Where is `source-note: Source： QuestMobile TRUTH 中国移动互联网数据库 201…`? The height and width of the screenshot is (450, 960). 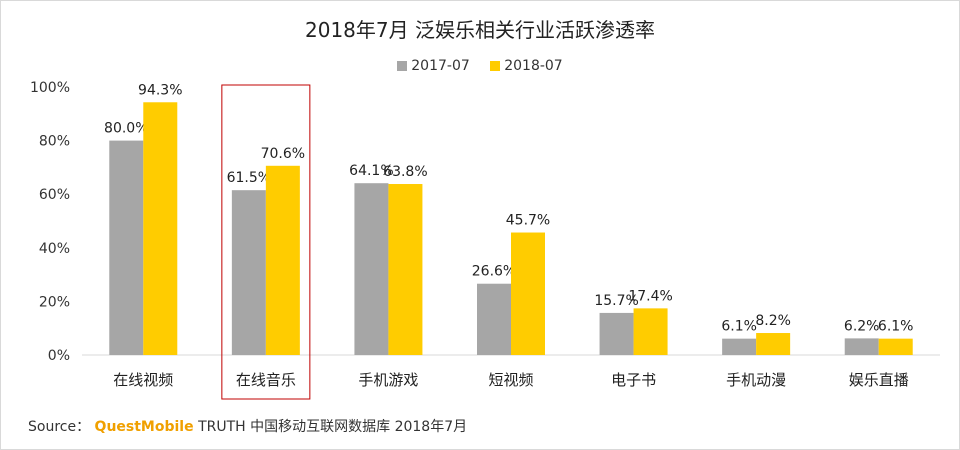 source-note: Source： QuestMobile TRUTH 中国移动互联网数据库 201… is located at coordinates (247, 426).